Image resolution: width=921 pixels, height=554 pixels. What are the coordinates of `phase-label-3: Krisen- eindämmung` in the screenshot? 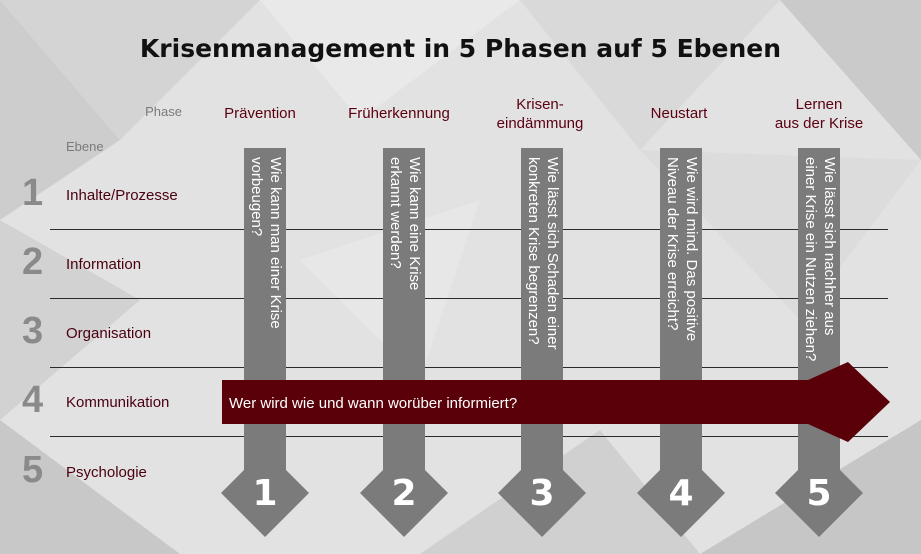 It's located at (540, 114).